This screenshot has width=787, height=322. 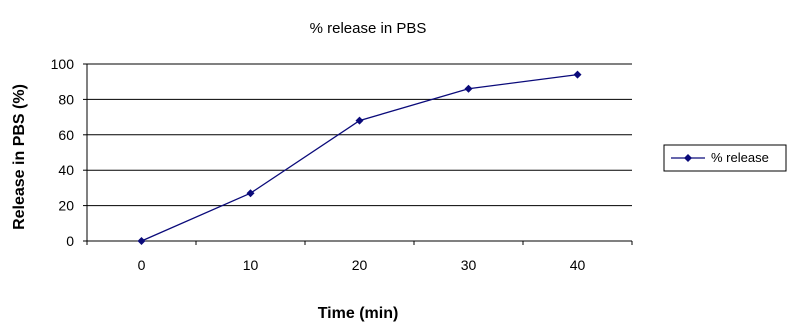 I want to click on x-tick-labels: 0 10 20 30 40, so click(x=362, y=265).